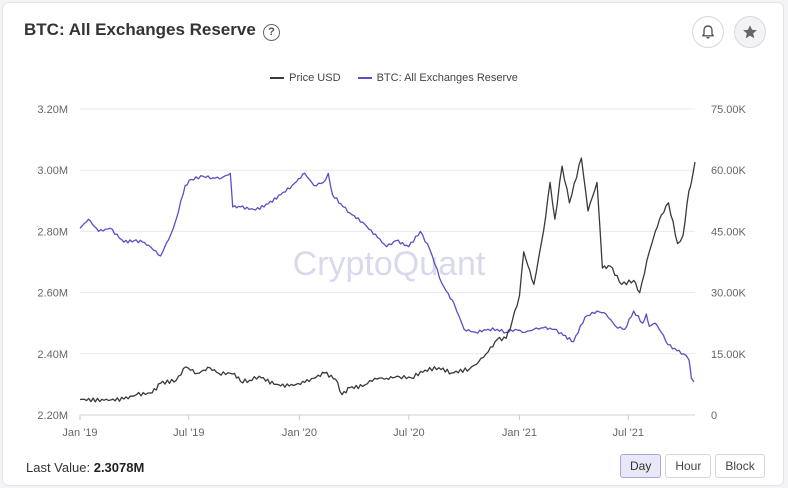 The width and height of the screenshot is (788, 488). Describe the element at coordinates (52, 294) in the screenshot. I see `y-left-tick-label: 2.60M` at that location.